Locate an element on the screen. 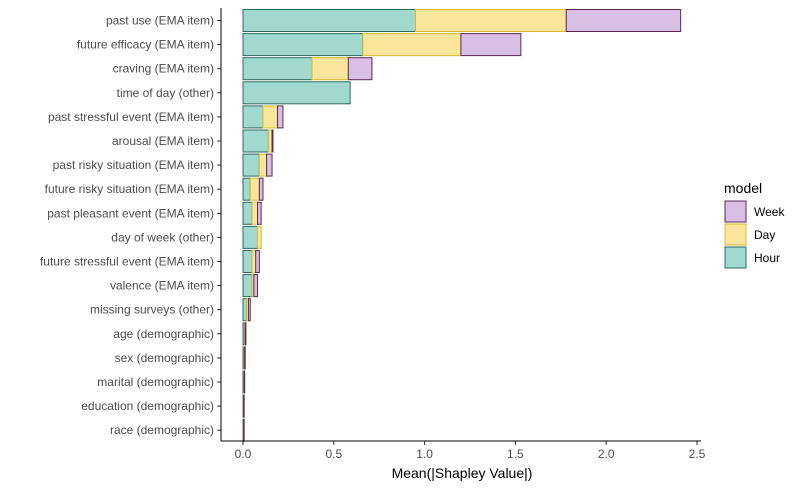  category-label: arousal (EMA item) is located at coordinates (163, 141).